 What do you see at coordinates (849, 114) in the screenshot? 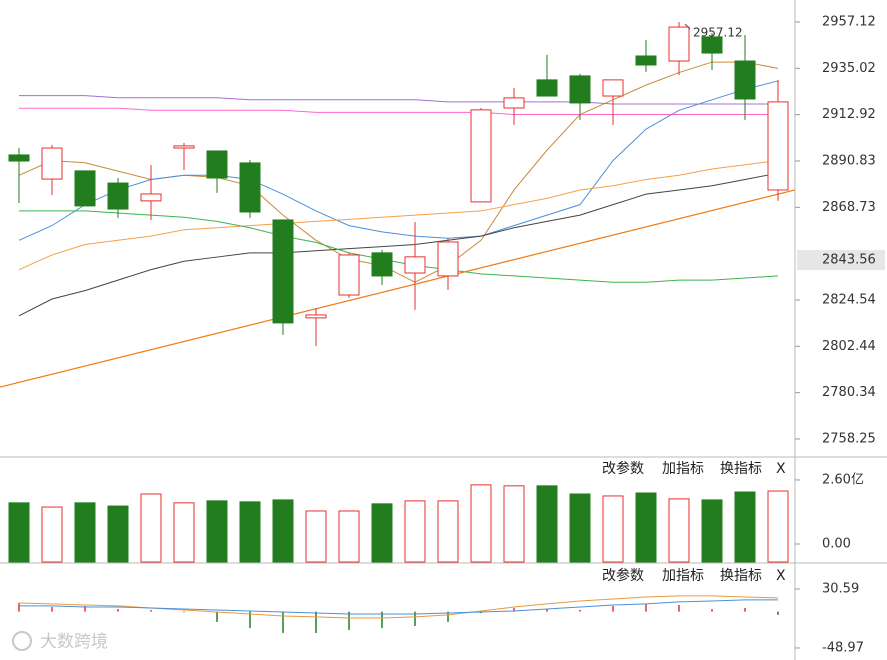
I see `y-tick-label: 2912.92` at bounding box center [849, 114].